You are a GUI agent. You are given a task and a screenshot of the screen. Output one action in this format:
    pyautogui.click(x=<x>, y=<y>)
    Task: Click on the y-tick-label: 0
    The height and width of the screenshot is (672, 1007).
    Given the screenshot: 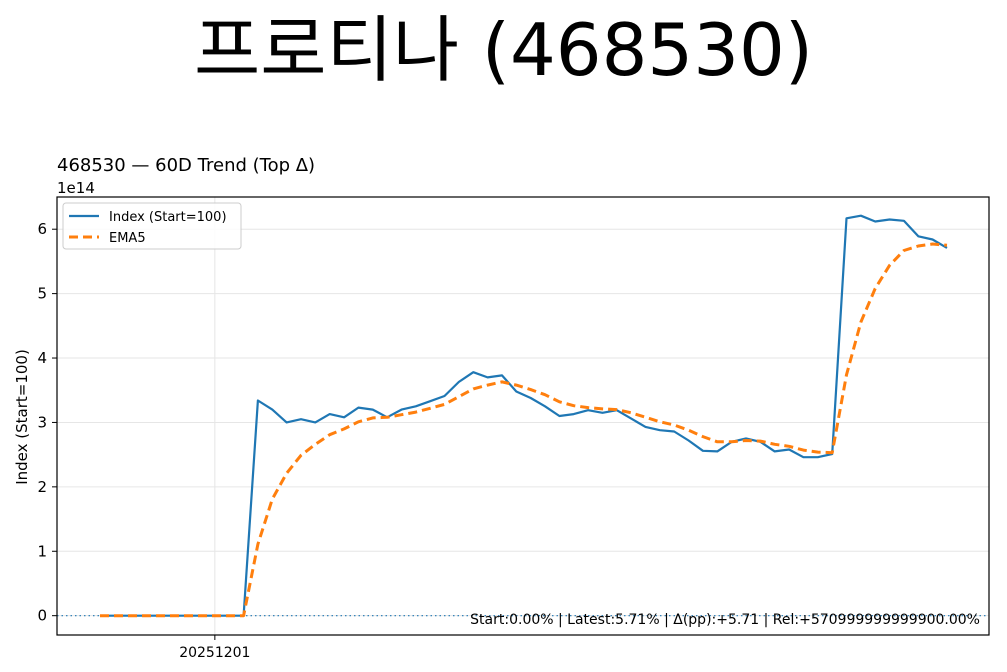 What is the action you would take?
    pyautogui.click(x=42, y=616)
    